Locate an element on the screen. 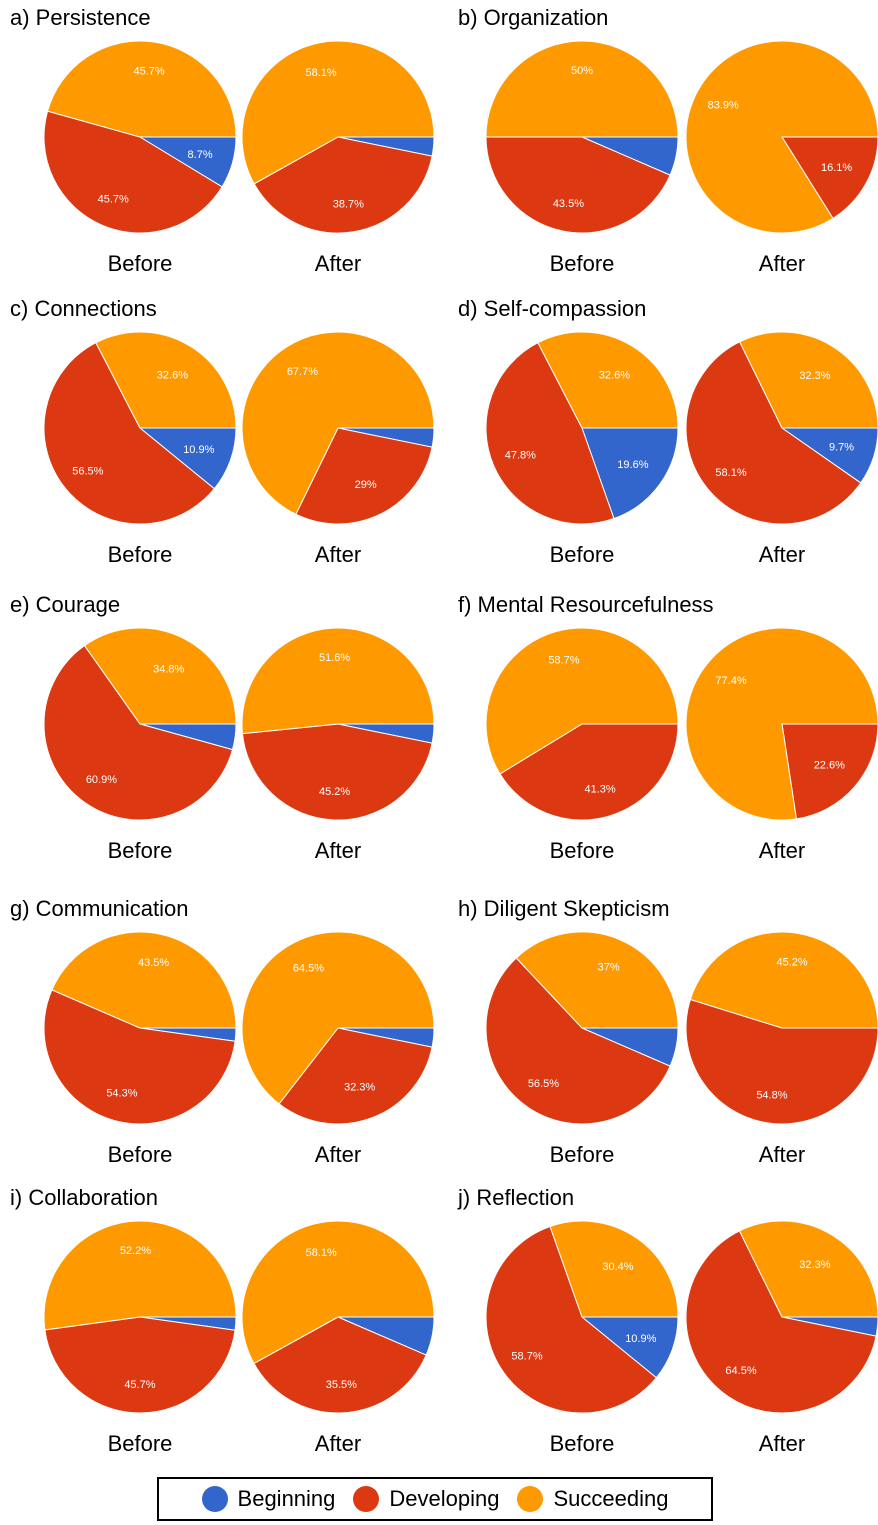  slice-label-succeeding: 64.5% is located at coordinates (308, 969).